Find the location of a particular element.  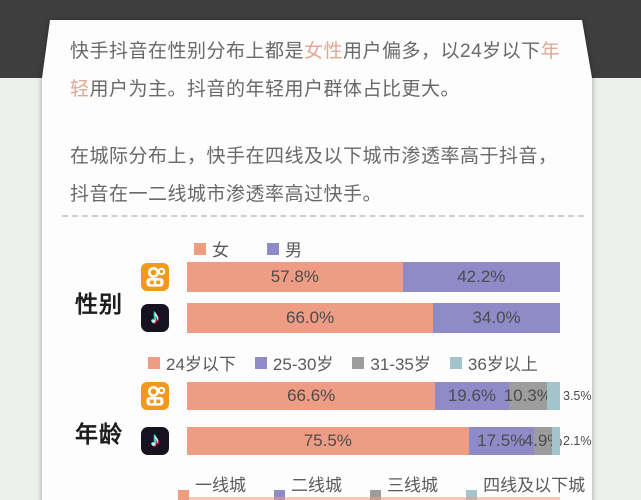

legend-item: 25-30岁 is located at coordinates (294, 362).